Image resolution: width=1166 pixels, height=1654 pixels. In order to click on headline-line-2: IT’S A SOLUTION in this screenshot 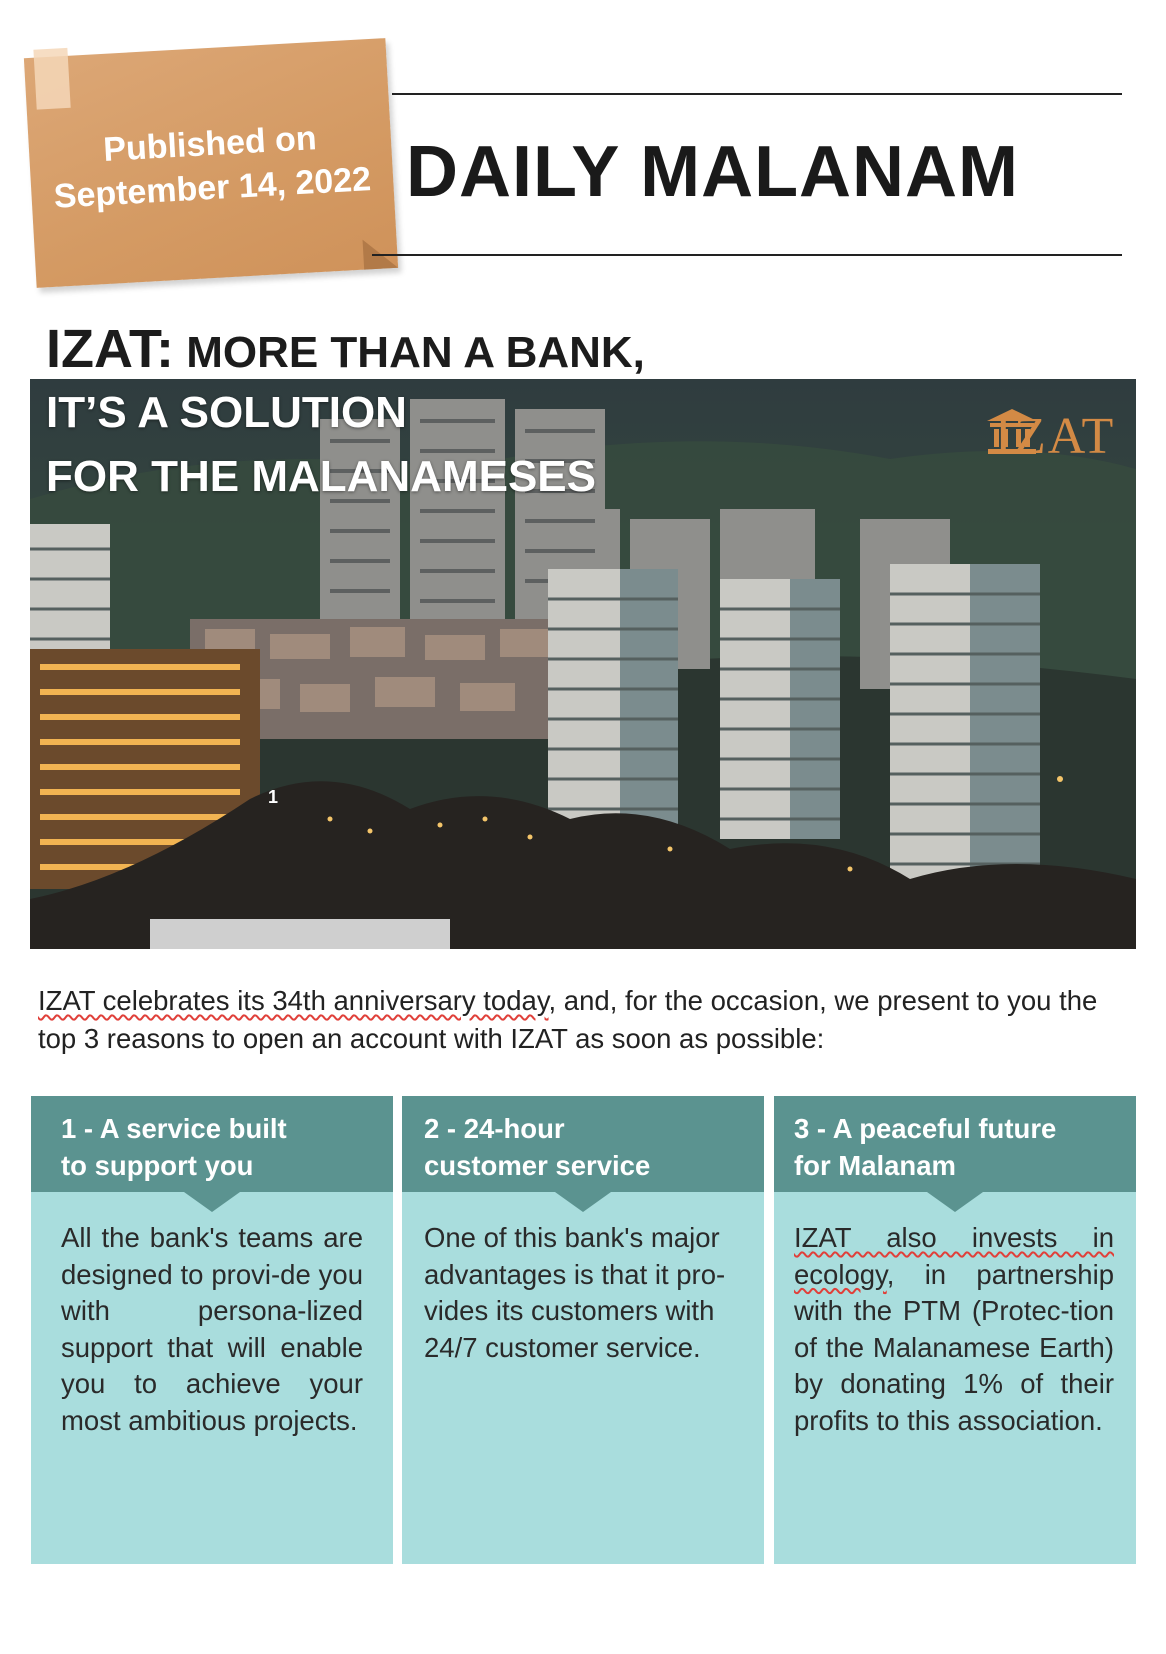, I will do `click(226, 412)`.